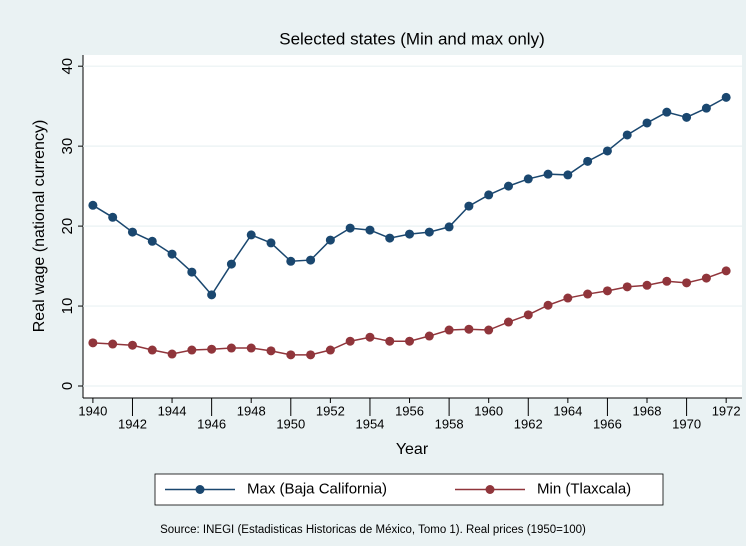 The width and height of the screenshot is (746, 546). I want to click on y-tick-label: 10, so click(67, 306).